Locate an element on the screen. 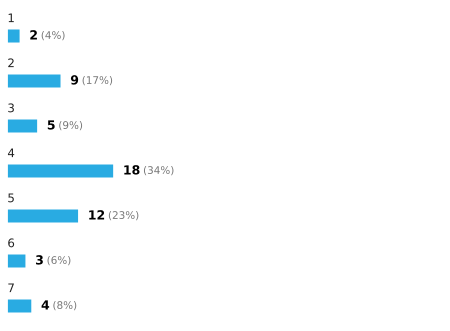 The height and width of the screenshot is (331, 450). data-label: 3 (6%) is located at coordinates (53, 260).